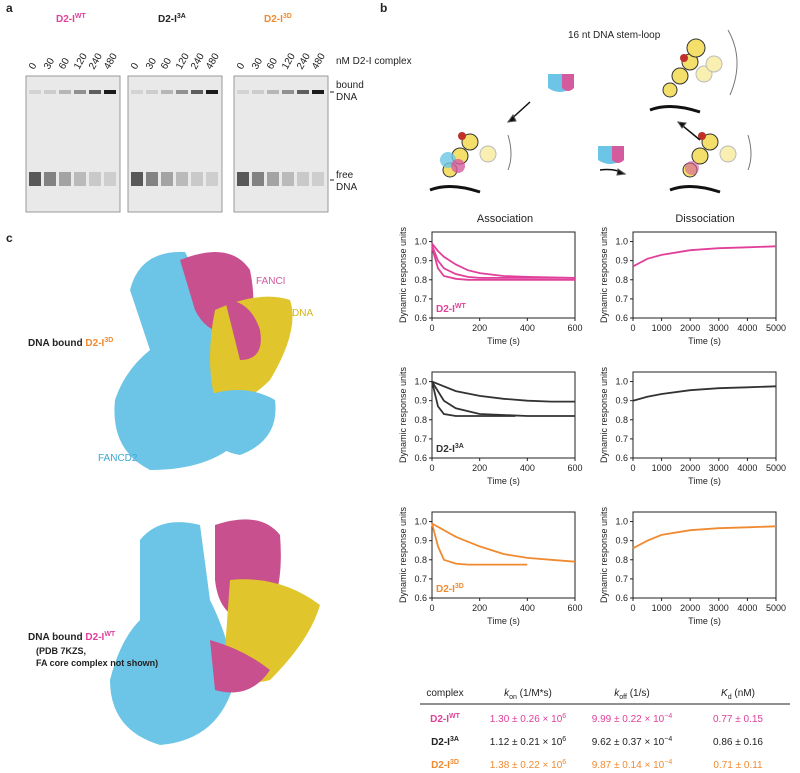 This screenshot has height=773, width=800. I want to click on text-part: on, so click(513, 697).